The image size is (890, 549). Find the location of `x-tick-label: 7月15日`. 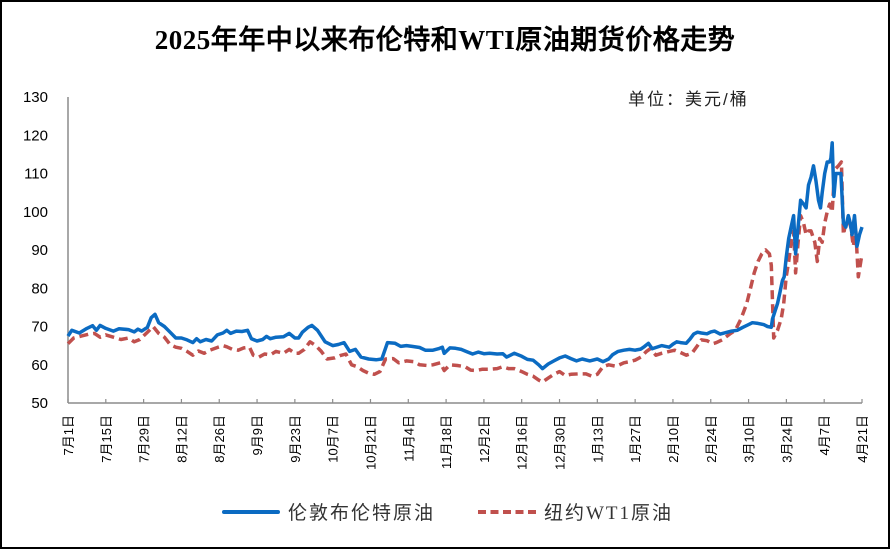

x-tick-label: 7月15日 is located at coordinates (106, 439).